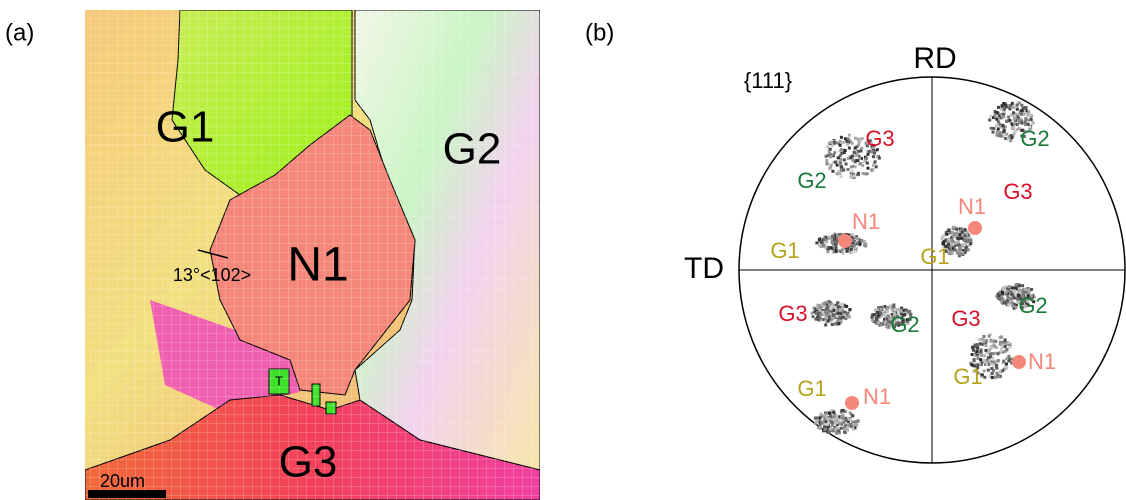 The height and width of the screenshot is (500, 1126). I want to click on pole-label: G2, so click(1032, 305).